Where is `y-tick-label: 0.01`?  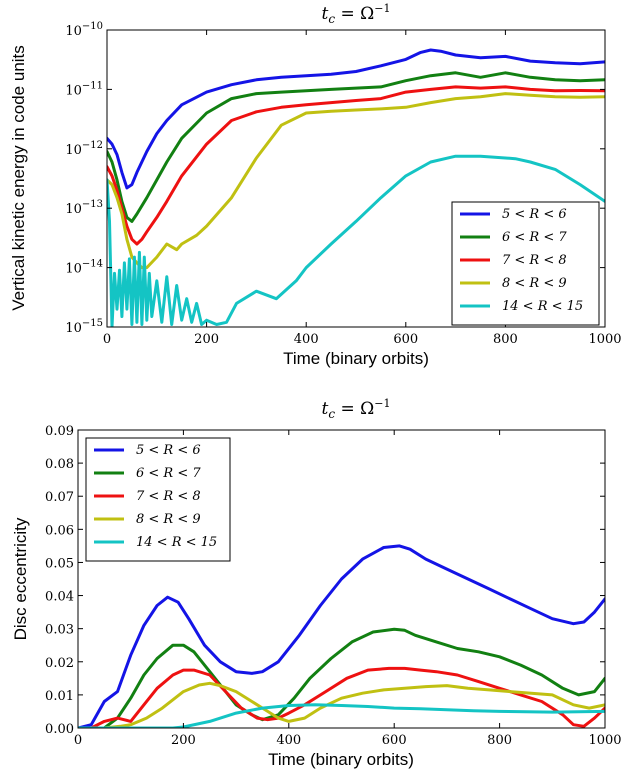
y-tick-label: 0.01 is located at coordinates (59, 696).